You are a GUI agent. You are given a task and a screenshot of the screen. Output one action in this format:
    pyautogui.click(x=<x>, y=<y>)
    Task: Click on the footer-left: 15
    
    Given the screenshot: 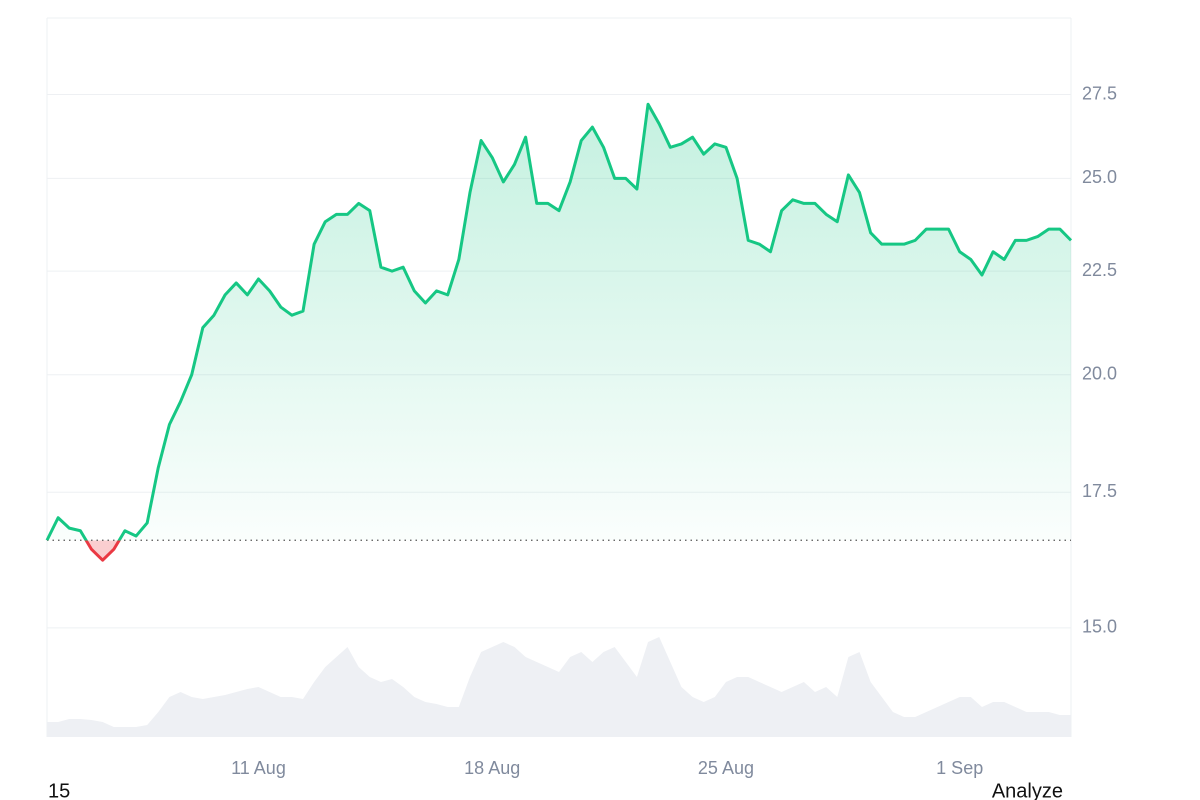 What is the action you would take?
    pyautogui.click(x=59, y=790)
    